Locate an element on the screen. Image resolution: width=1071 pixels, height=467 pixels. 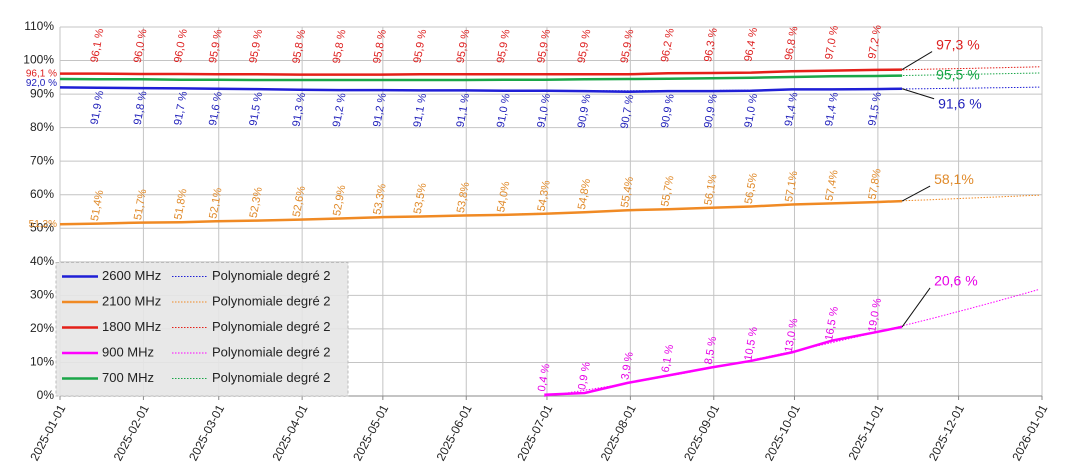
legend-label: 1800 MHz is located at coordinates (131, 326).